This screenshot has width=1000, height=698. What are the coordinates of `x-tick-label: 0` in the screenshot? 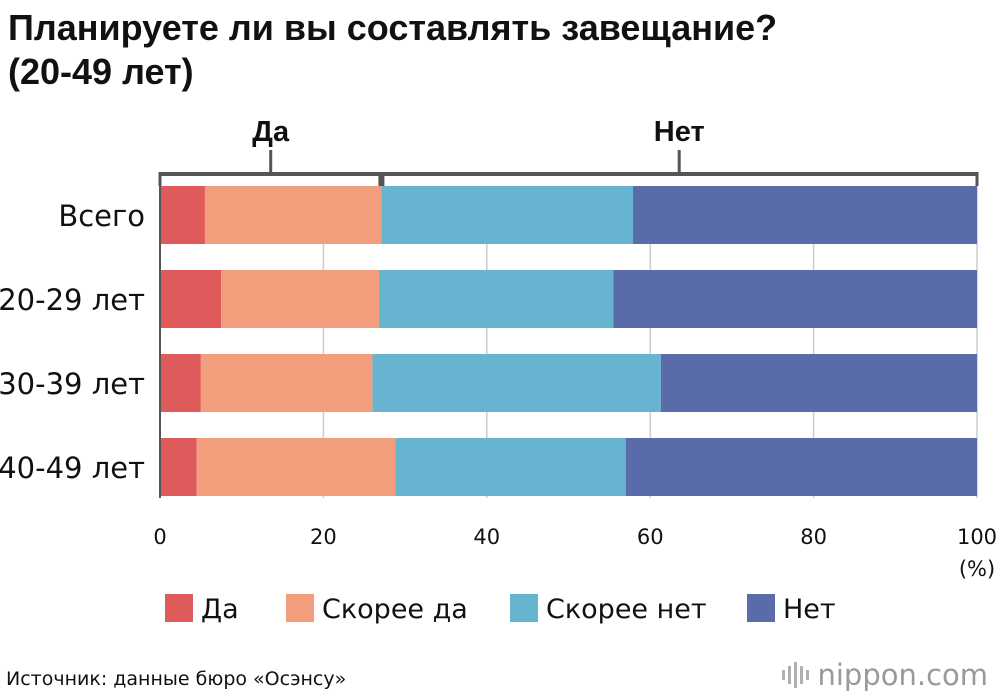 It's located at (159, 537).